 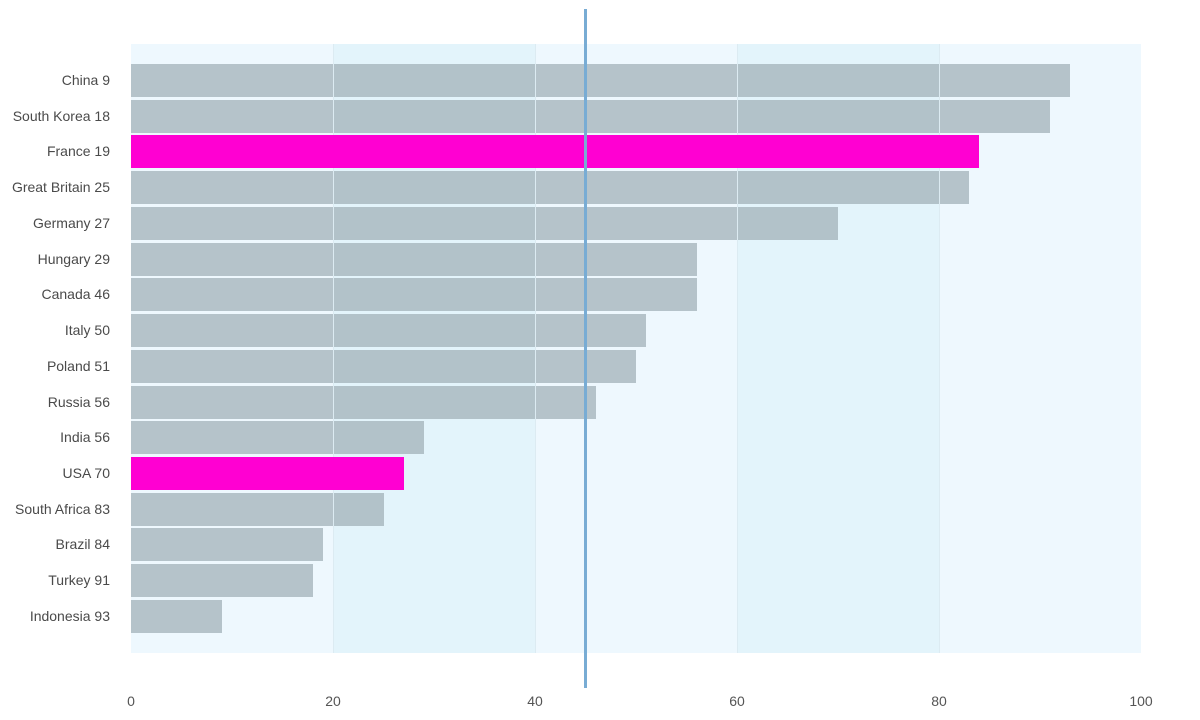 What do you see at coordinates (737, 701) in the screenshot?
I see `x-tick-label: 60` at bounding box center [737, 701].